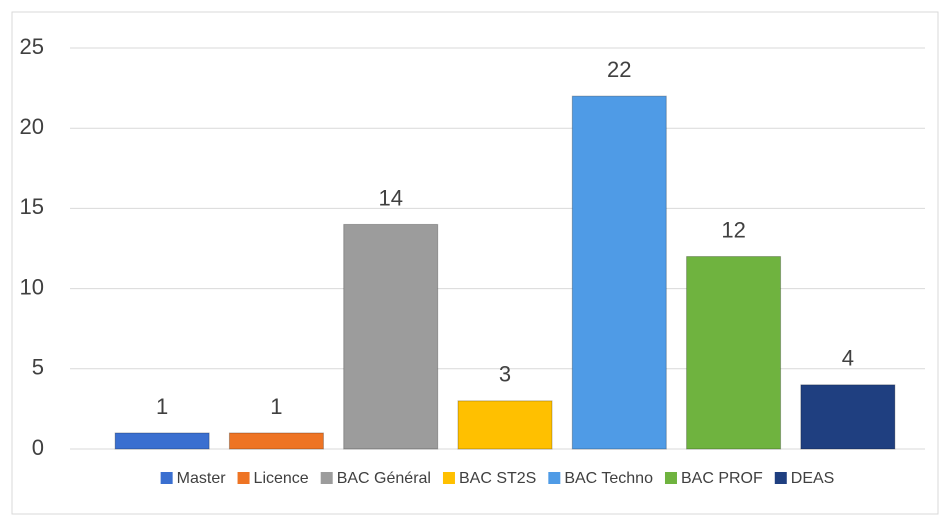  I want to click on value-label: 14, so click(390, 197).